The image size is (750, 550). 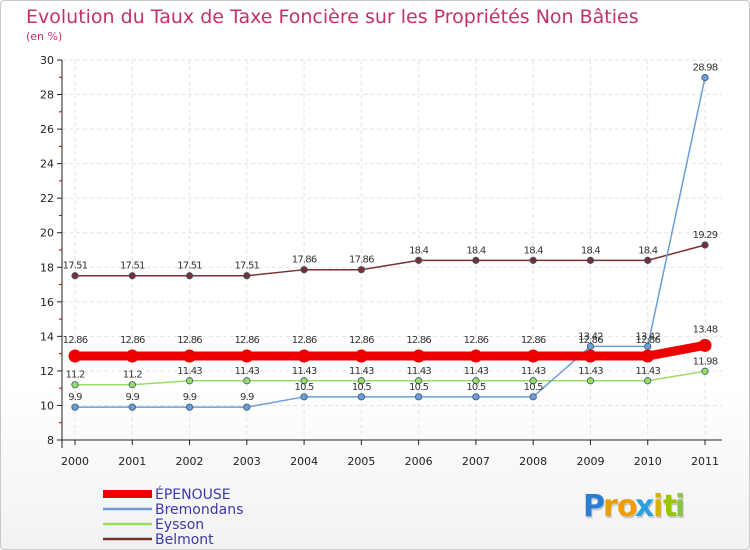 What do you see at coordinates (533, 461) in the screenshot?
I see `x-tick-label: 2008` at bounding box center [533, 461].